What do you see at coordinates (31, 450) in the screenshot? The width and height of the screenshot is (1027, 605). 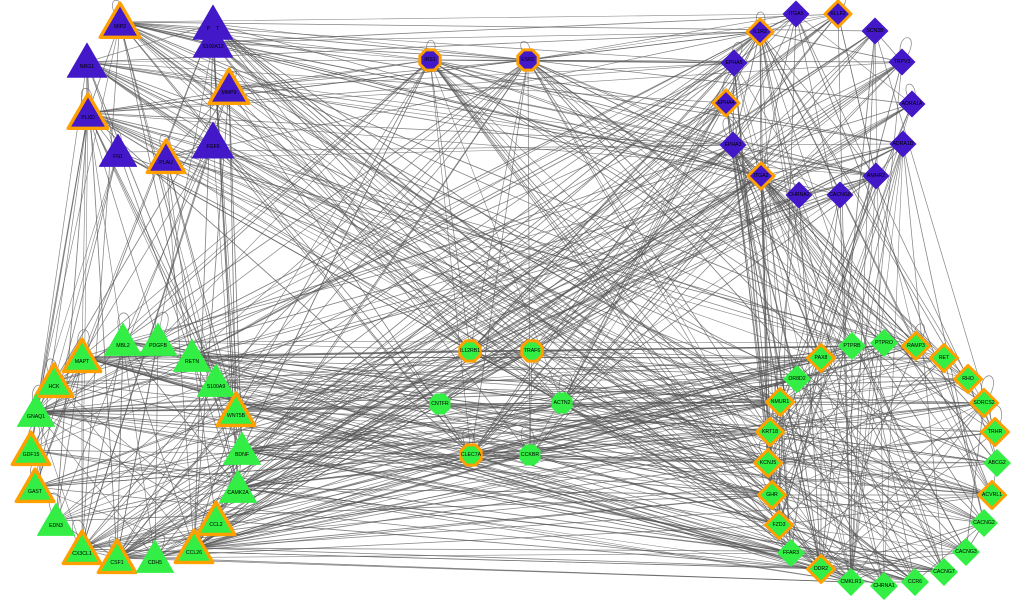 I see `node-gdf15-shape` at bounding box center [31, 450].